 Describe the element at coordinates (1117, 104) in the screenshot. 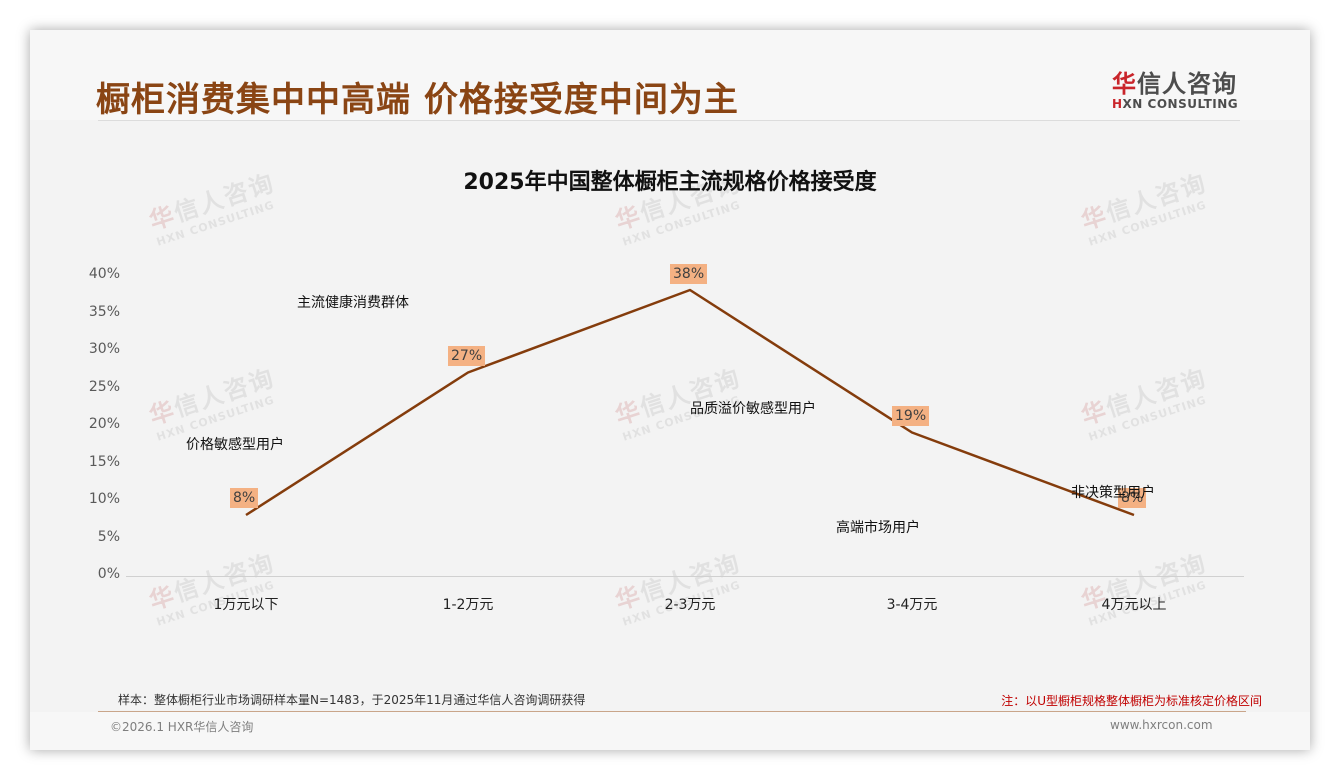

I see `logo-en-accent: H` at that location.